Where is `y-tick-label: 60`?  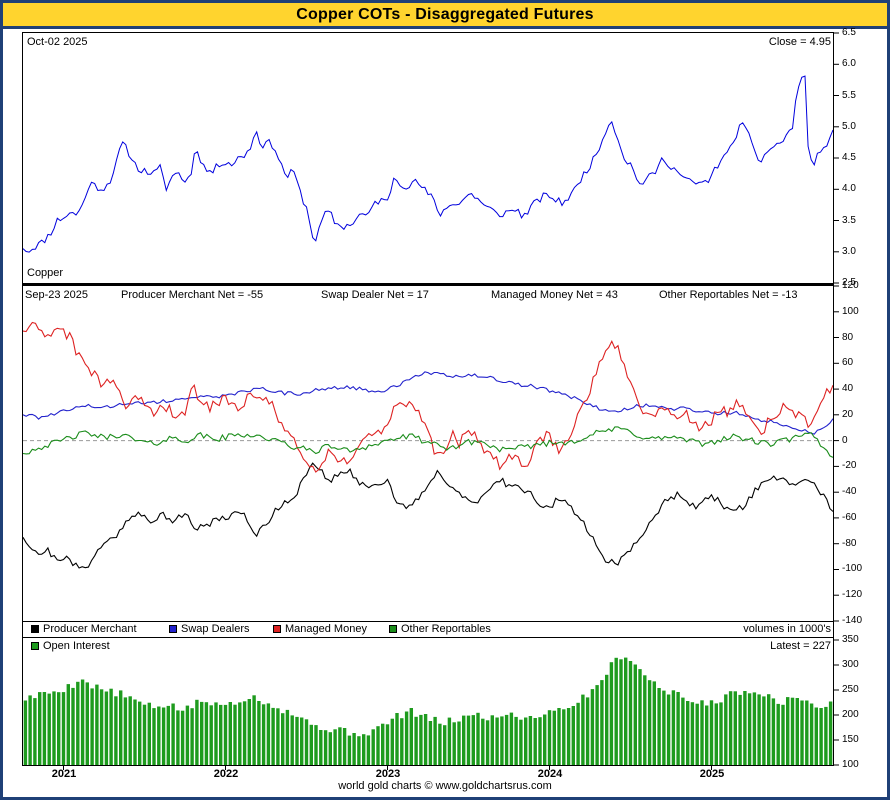
y-tick-label: 60 is located at coordinates (848, 362).